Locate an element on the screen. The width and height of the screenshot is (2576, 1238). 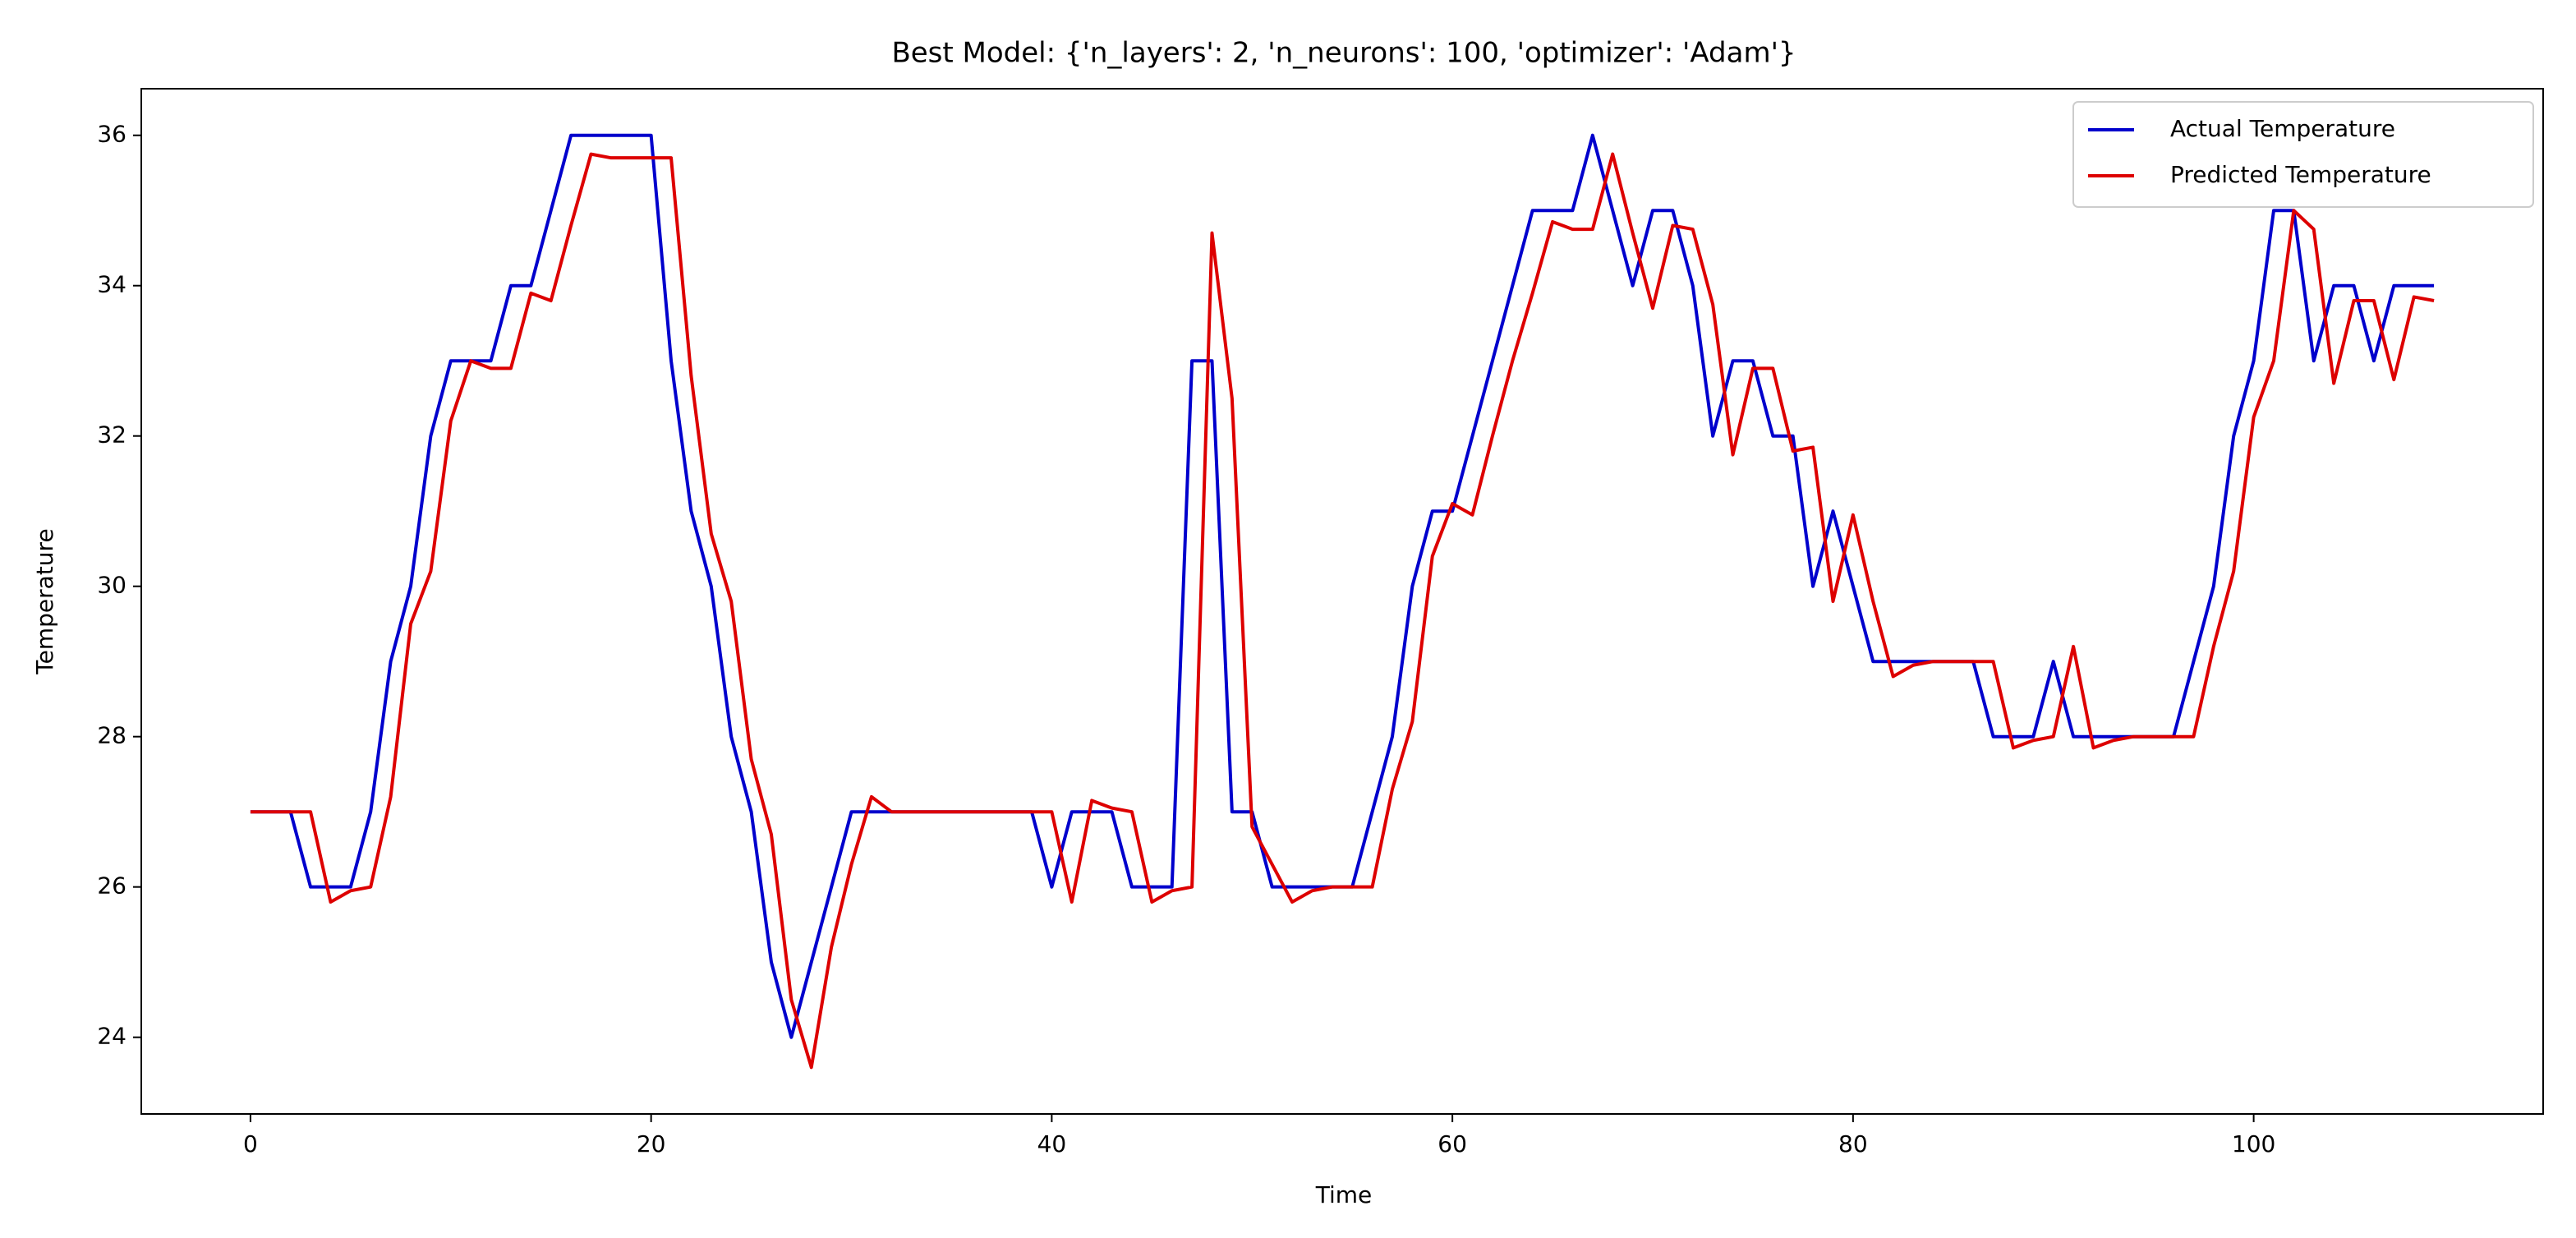
x-tick-label: 60 is located at coordinates (1452, 1143).